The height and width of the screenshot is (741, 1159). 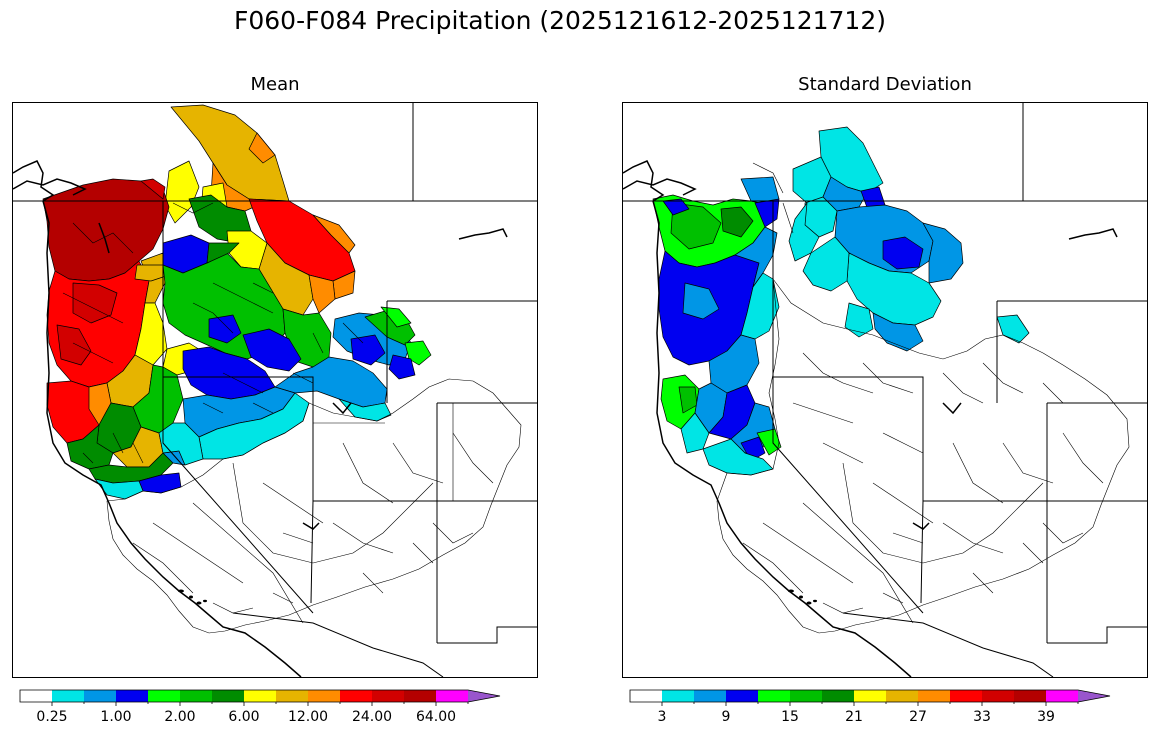 I want to click on colorbar-tick-label: 9, so click(x=726, y=717).